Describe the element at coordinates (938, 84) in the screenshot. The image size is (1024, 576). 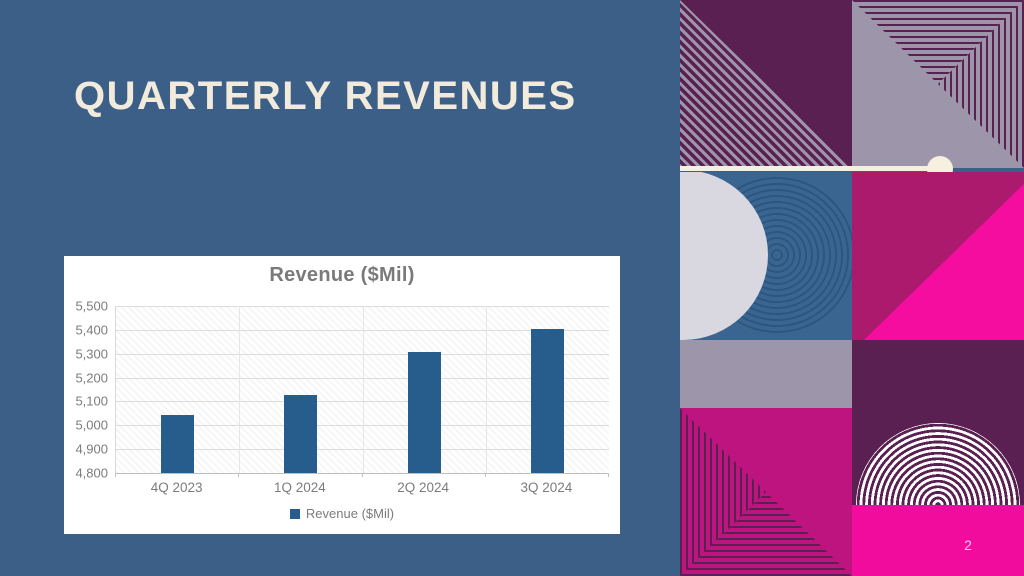
I see `deco-tile-nested-corners` at that location.